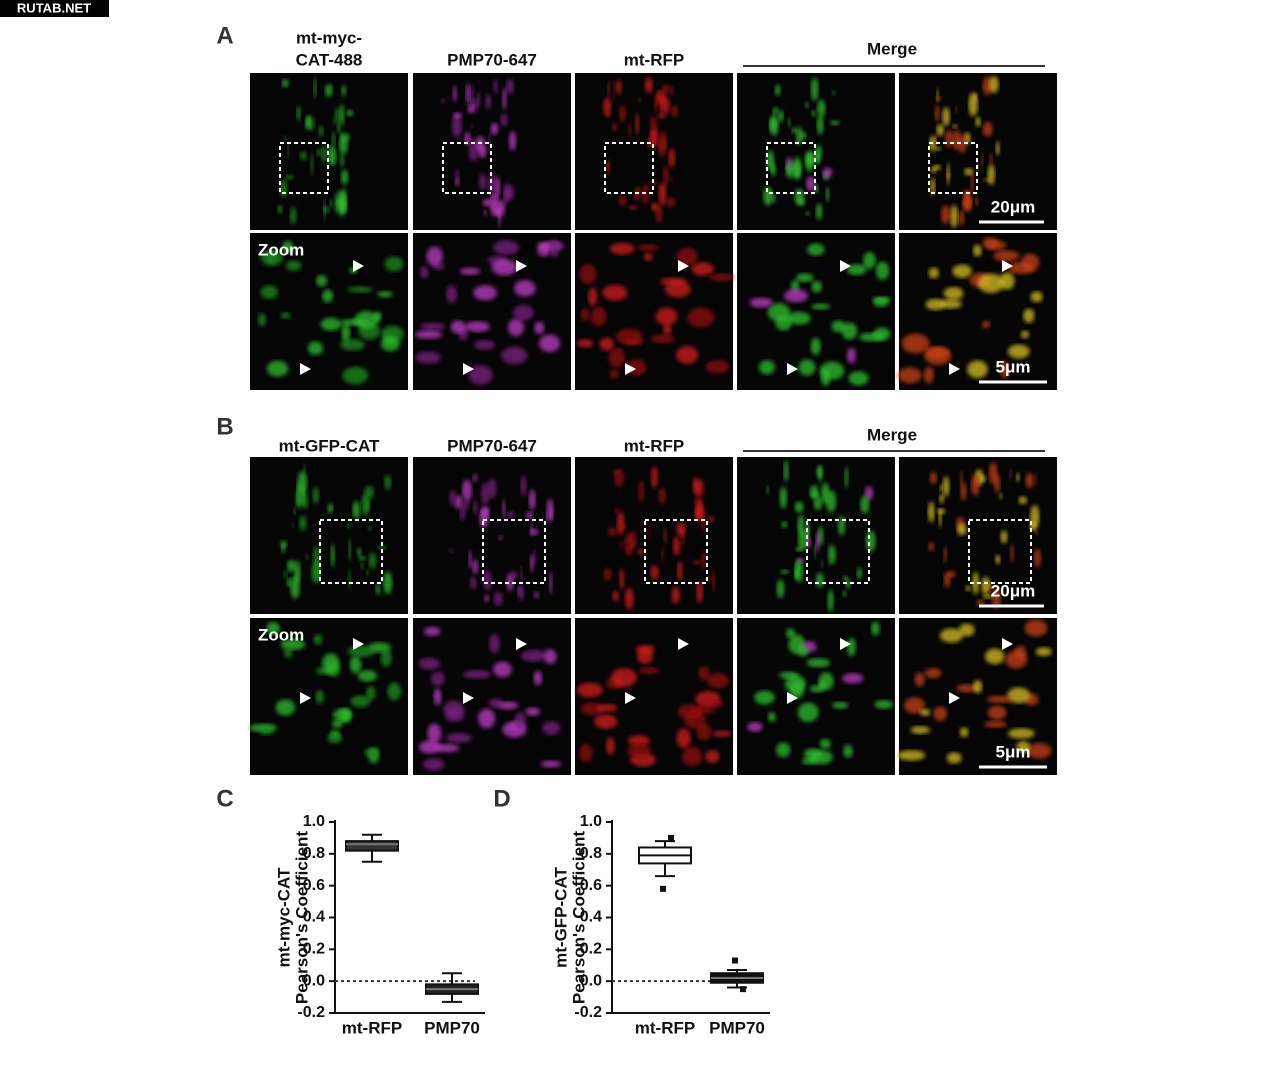 This screenshot has height=1082, width=1280. What do you see at coordinates (591, 917) in the screenshot?
I see `y-tick-label: 0.4` at bounding box center [591, 917].